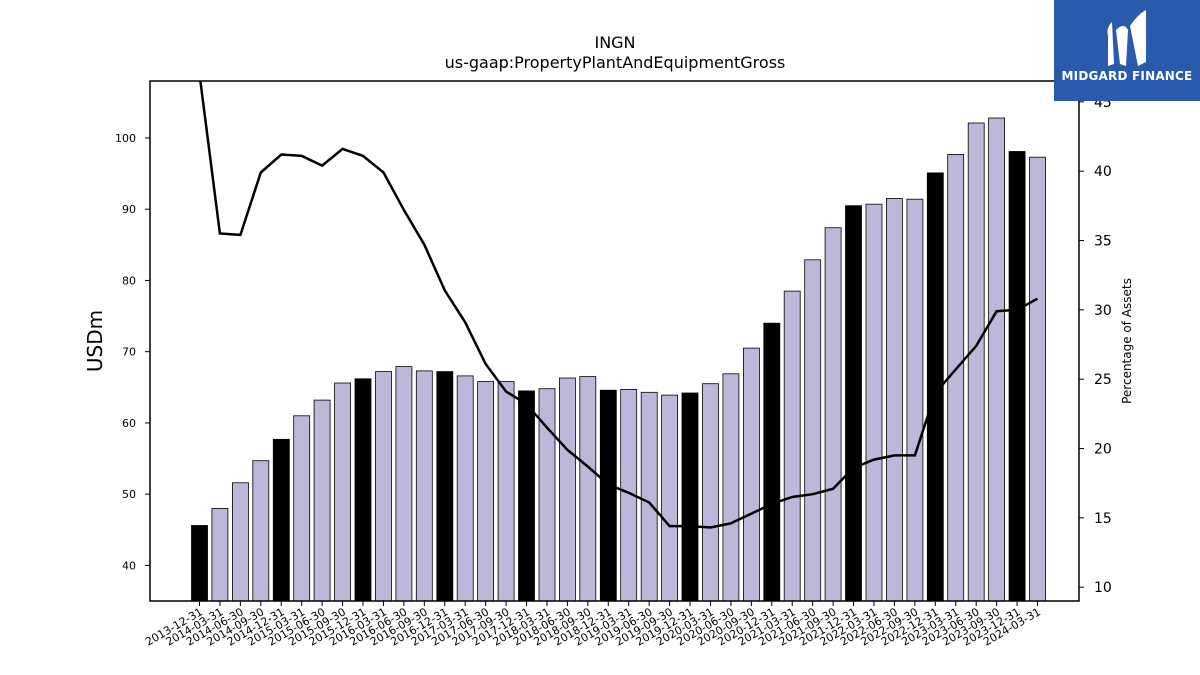 This screenshot has width=1200, height=675. I want to click on y2-tick-label: 10, so click(1103, 588).